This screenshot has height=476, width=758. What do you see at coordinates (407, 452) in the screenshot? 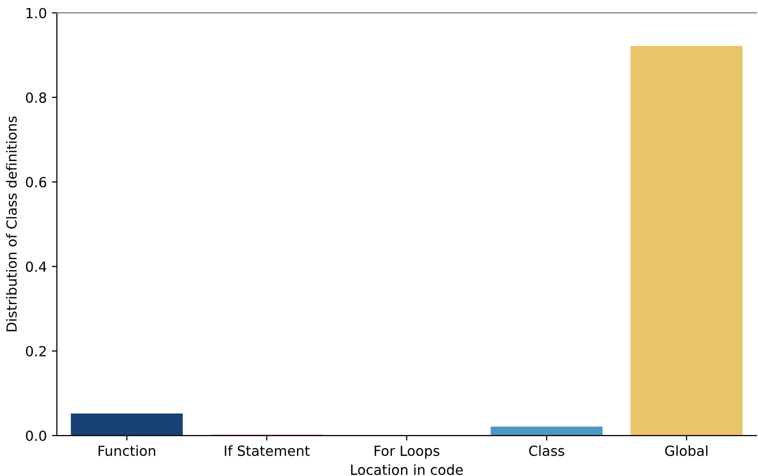
I see `x-tick-label: For Loops` at bounding box center [407, 452].